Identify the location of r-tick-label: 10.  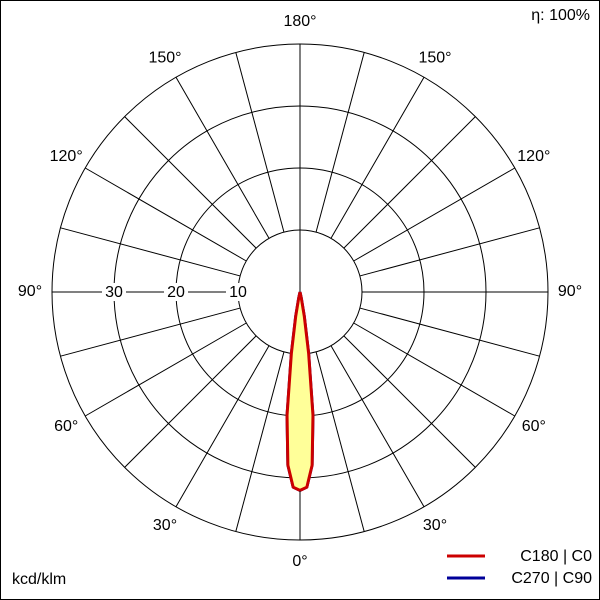
(238, 292).